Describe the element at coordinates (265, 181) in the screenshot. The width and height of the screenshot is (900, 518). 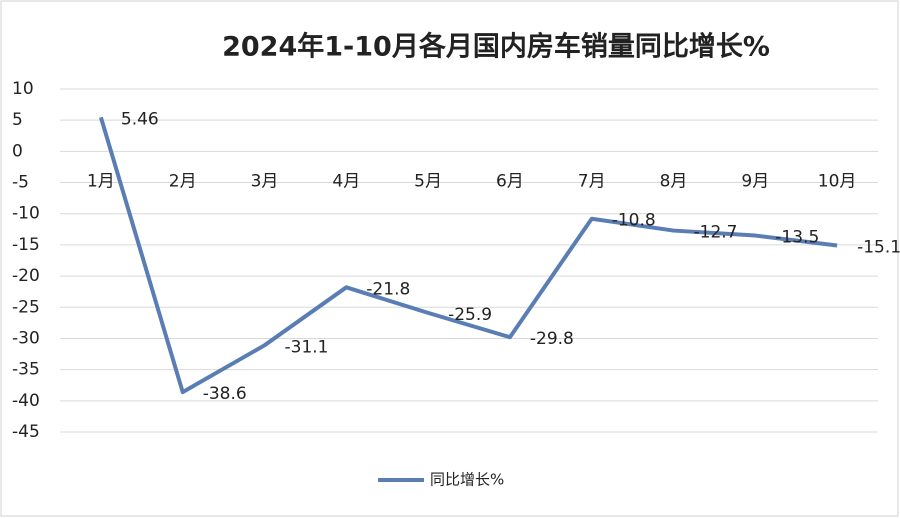
I see `x-tick-label: 3月` at that location.